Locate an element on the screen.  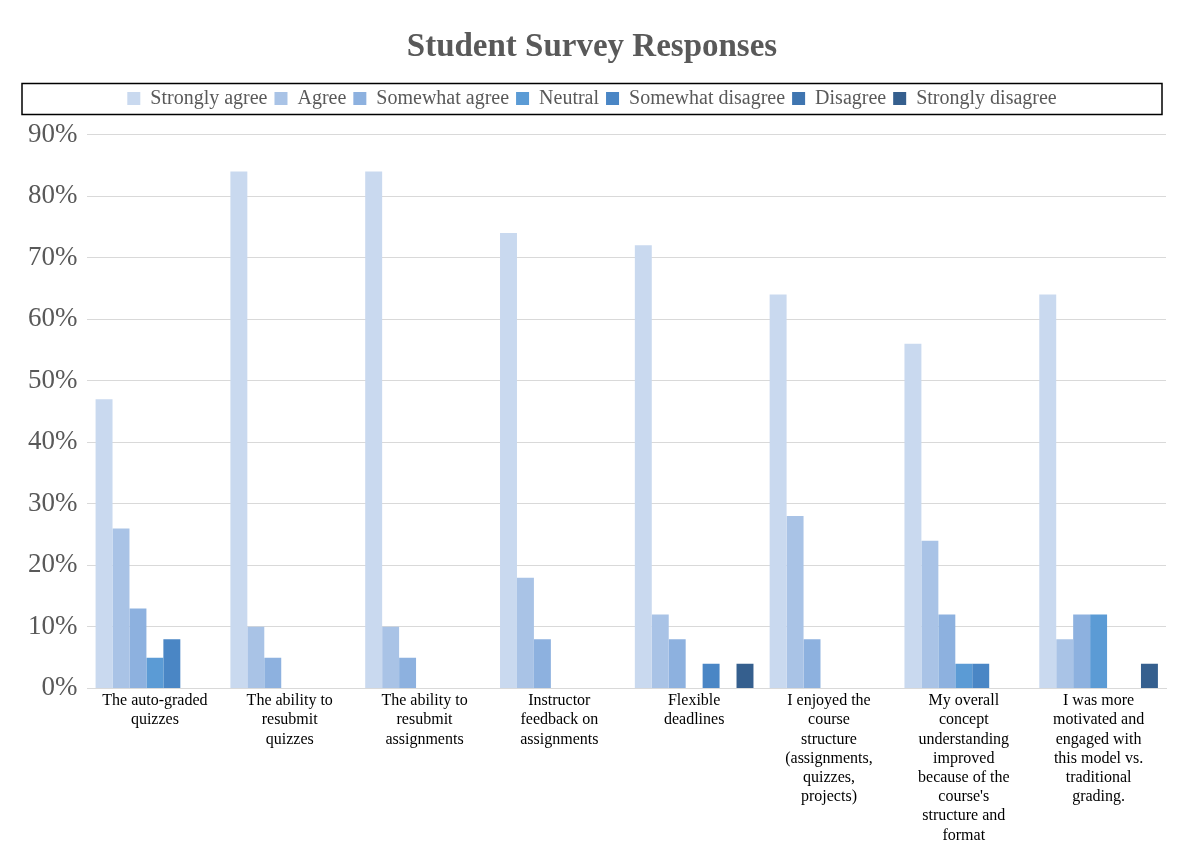
legend-label: Disagree is located at coordinates (851, 97).